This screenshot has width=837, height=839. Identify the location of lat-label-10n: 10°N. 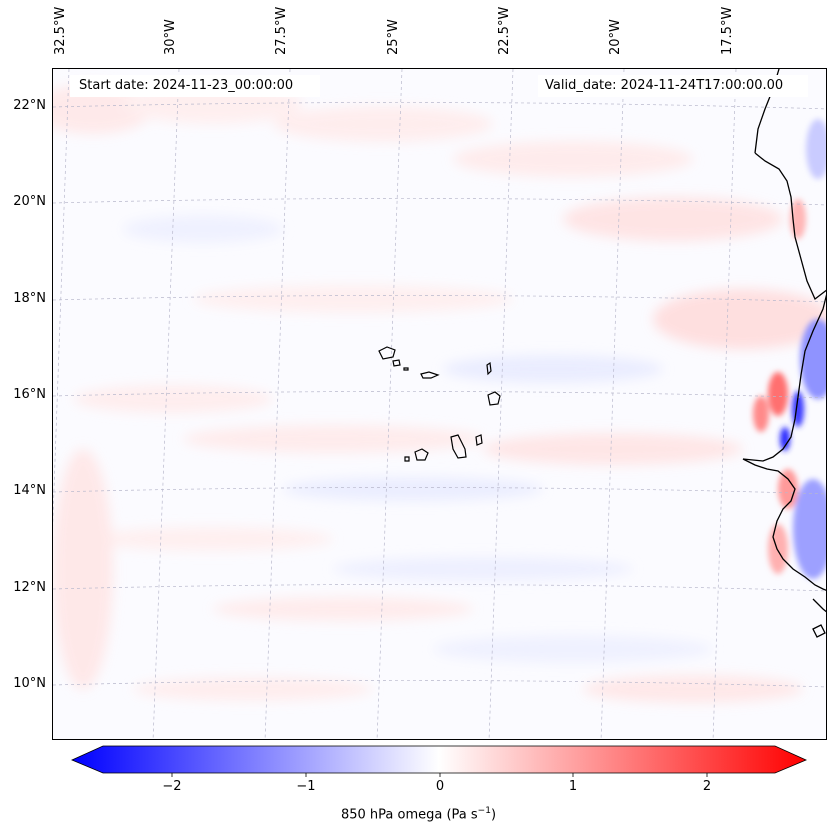
(29, 683).